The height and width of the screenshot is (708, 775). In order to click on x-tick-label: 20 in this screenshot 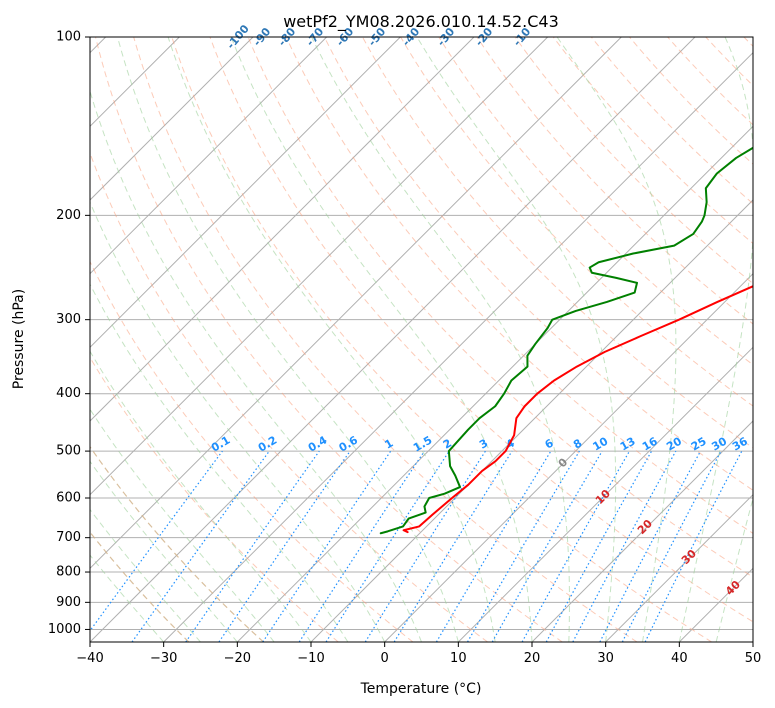, I will do `click(532, 658)`.